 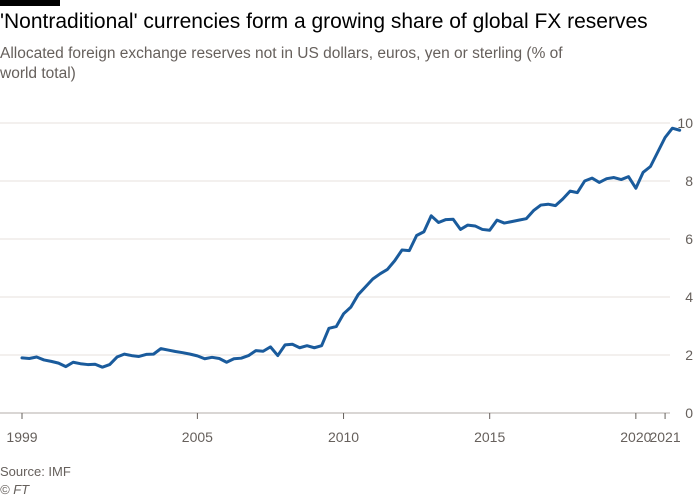 What do you see at coordinates (689, 239) in the screenshot?
I see `y-tick-label: 6` at bounding box center [689, 239].